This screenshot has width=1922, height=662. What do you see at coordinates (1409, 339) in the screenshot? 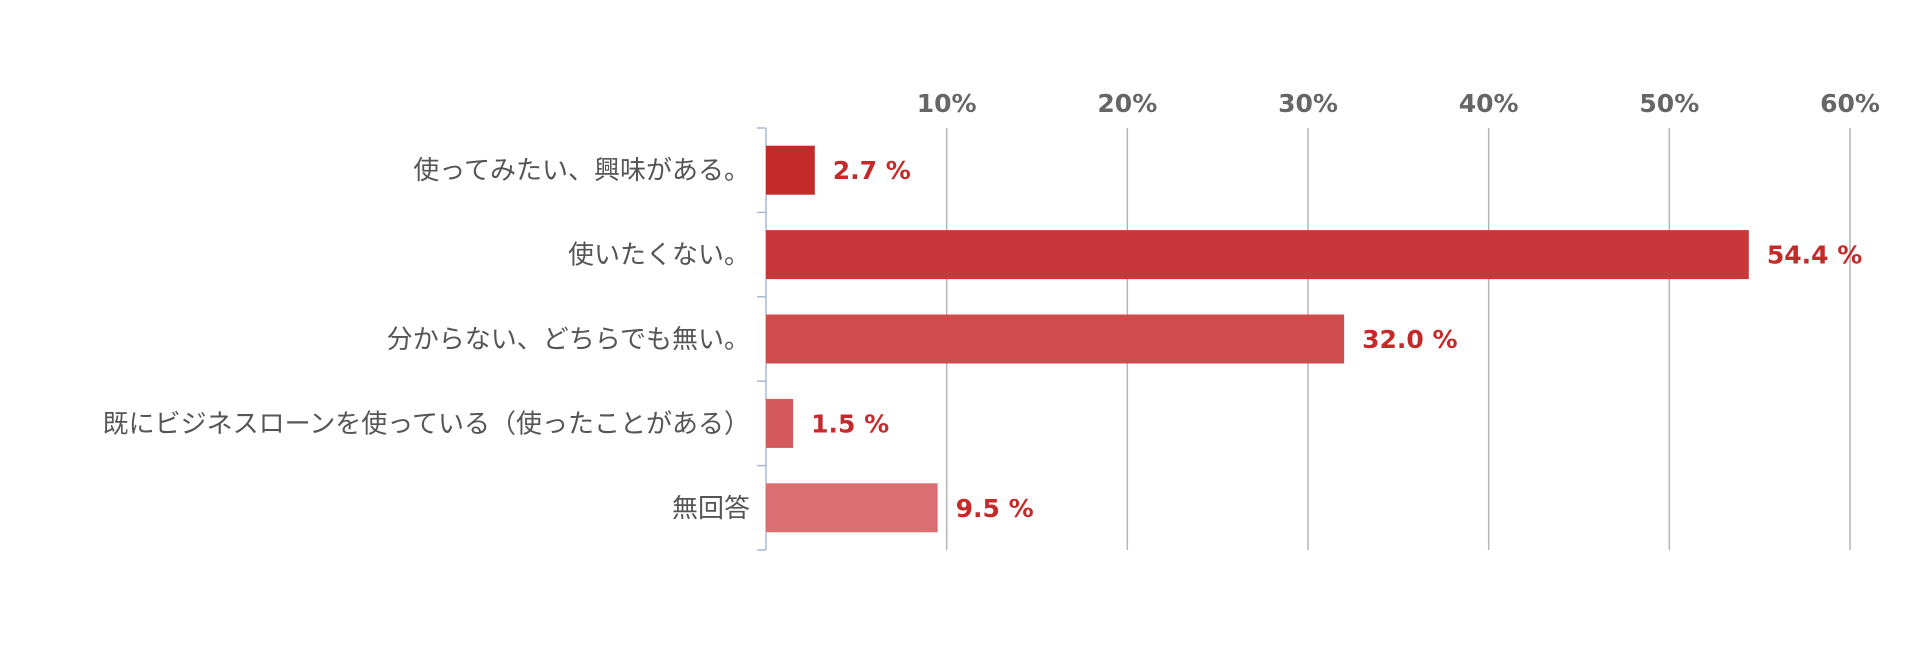
I see `data-label: 32.0 %` at bounding box center [1409, 339].